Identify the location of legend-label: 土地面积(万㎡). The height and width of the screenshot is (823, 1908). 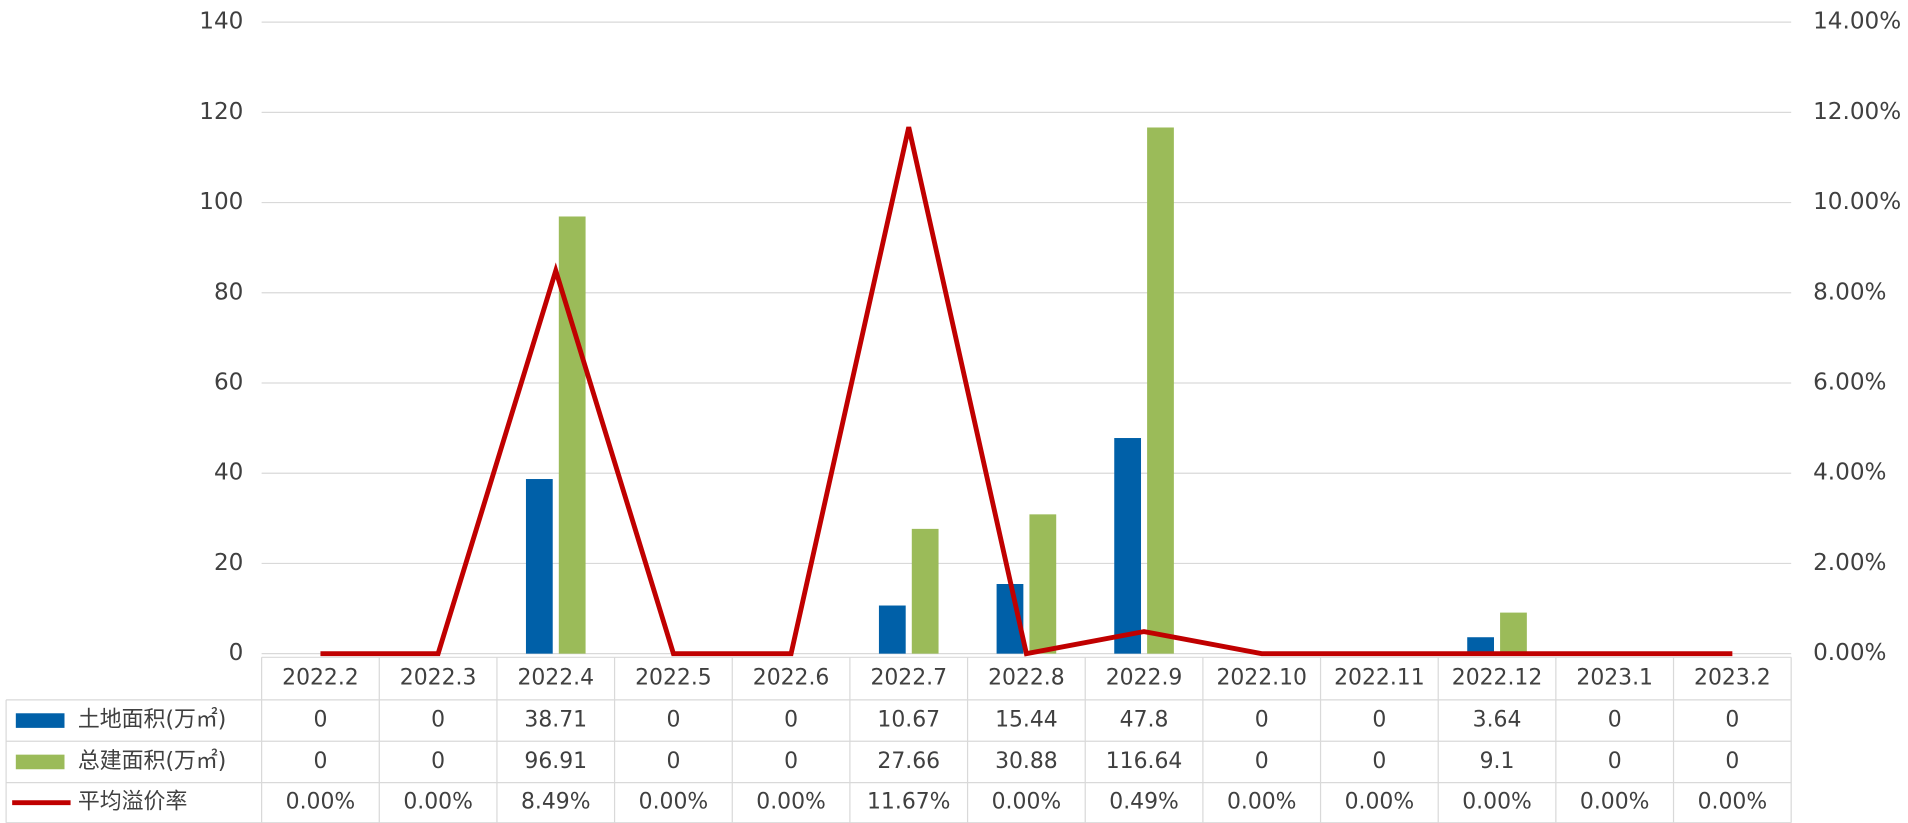
(152, 720).